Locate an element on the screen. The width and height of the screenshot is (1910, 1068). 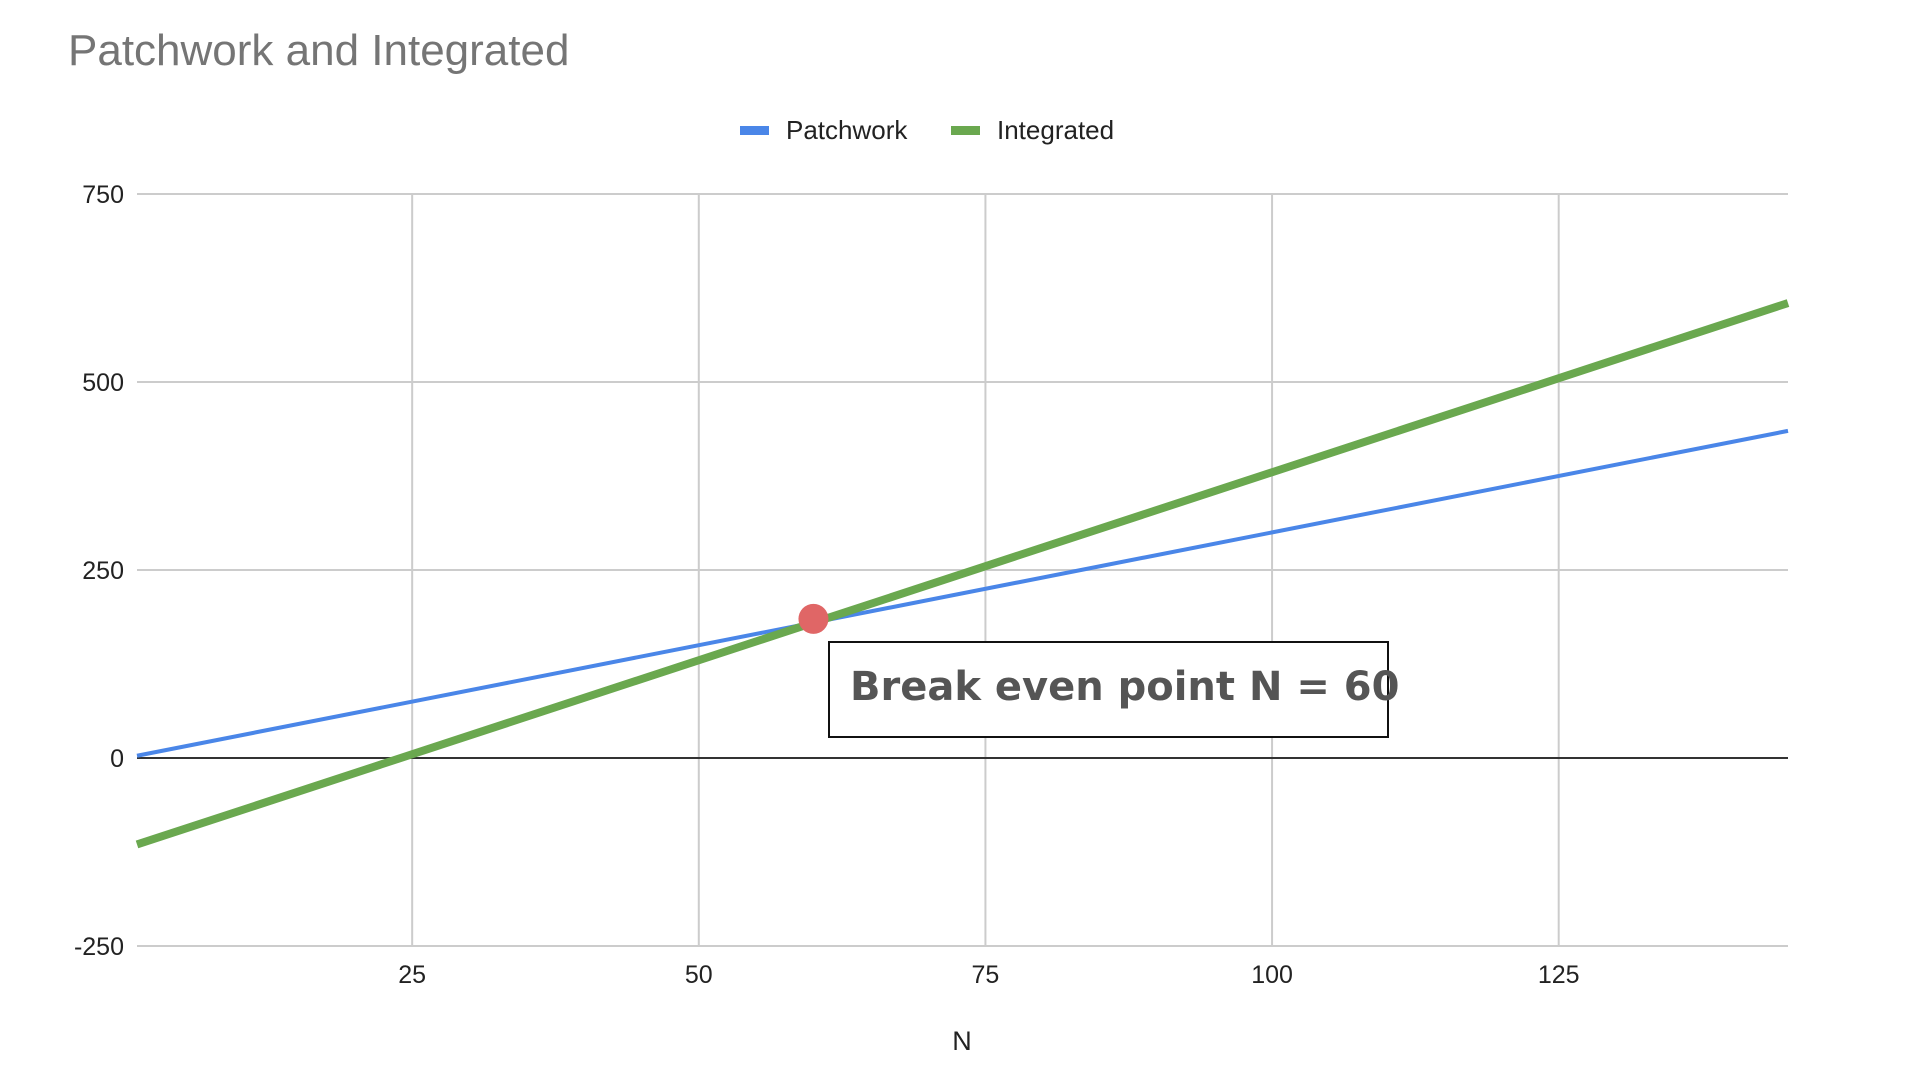
x-tick-label: 100 is located at coordinates (1272, 975).